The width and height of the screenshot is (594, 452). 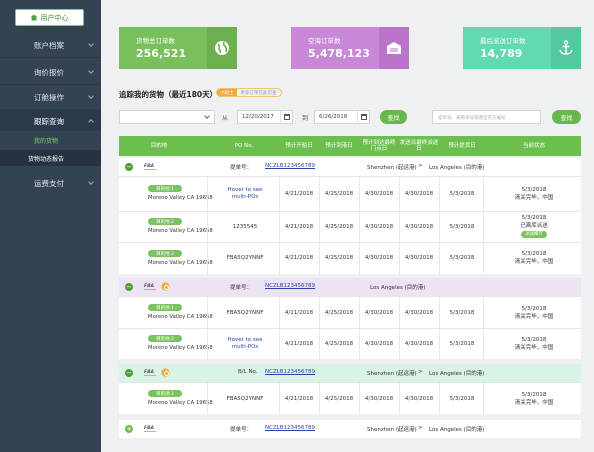 What do you see at coordinates (167, 117) in the screenshot?
I see `filter-select` at bounding box center [167, 117].